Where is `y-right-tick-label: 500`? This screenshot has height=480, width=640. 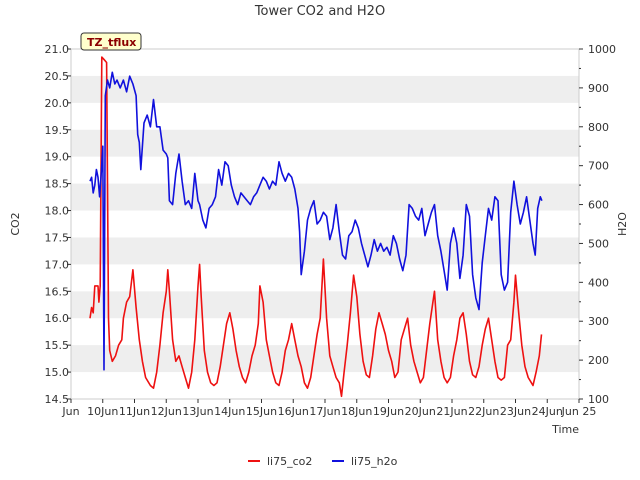 y-right-tick-label: 500 is located at coordinates (598, 243).